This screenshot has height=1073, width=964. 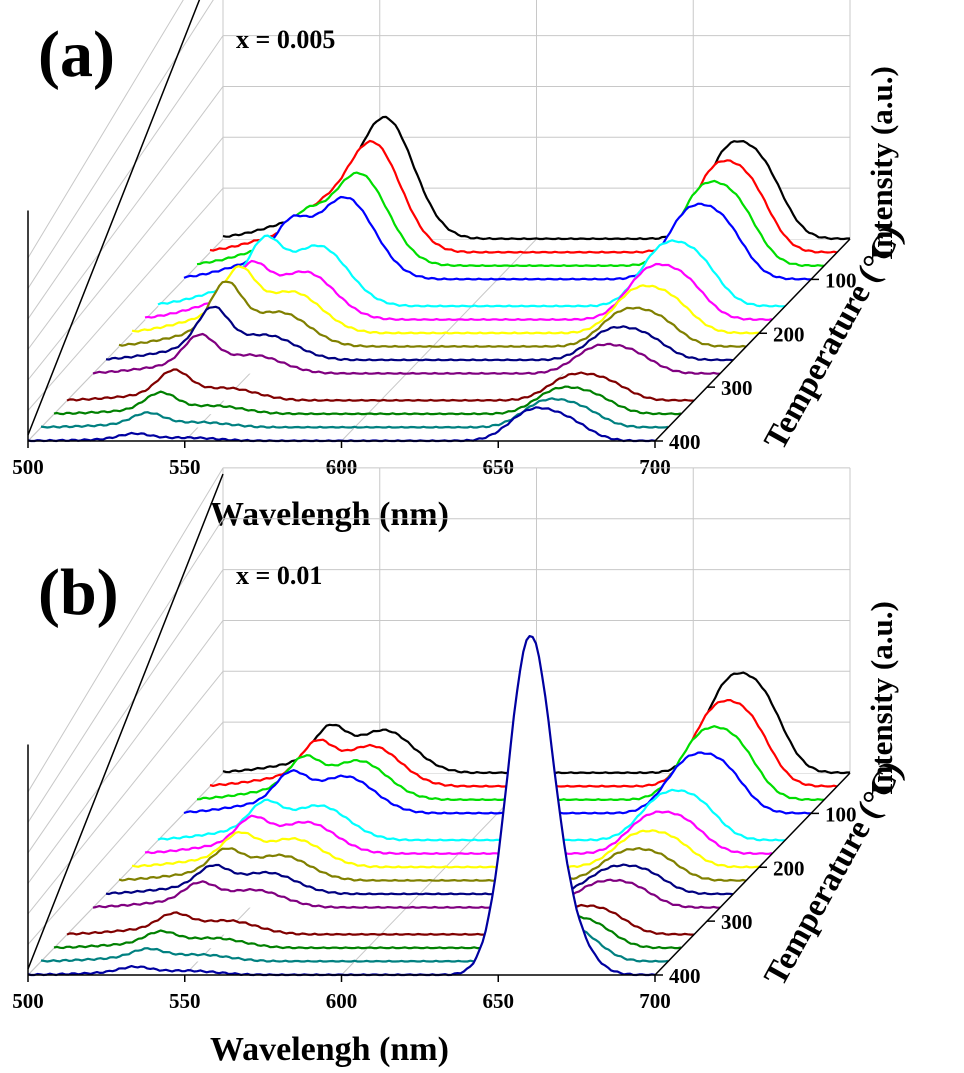 I want to click on z-ticks-b: 100 200 300 400, so click(x=756, y=895).